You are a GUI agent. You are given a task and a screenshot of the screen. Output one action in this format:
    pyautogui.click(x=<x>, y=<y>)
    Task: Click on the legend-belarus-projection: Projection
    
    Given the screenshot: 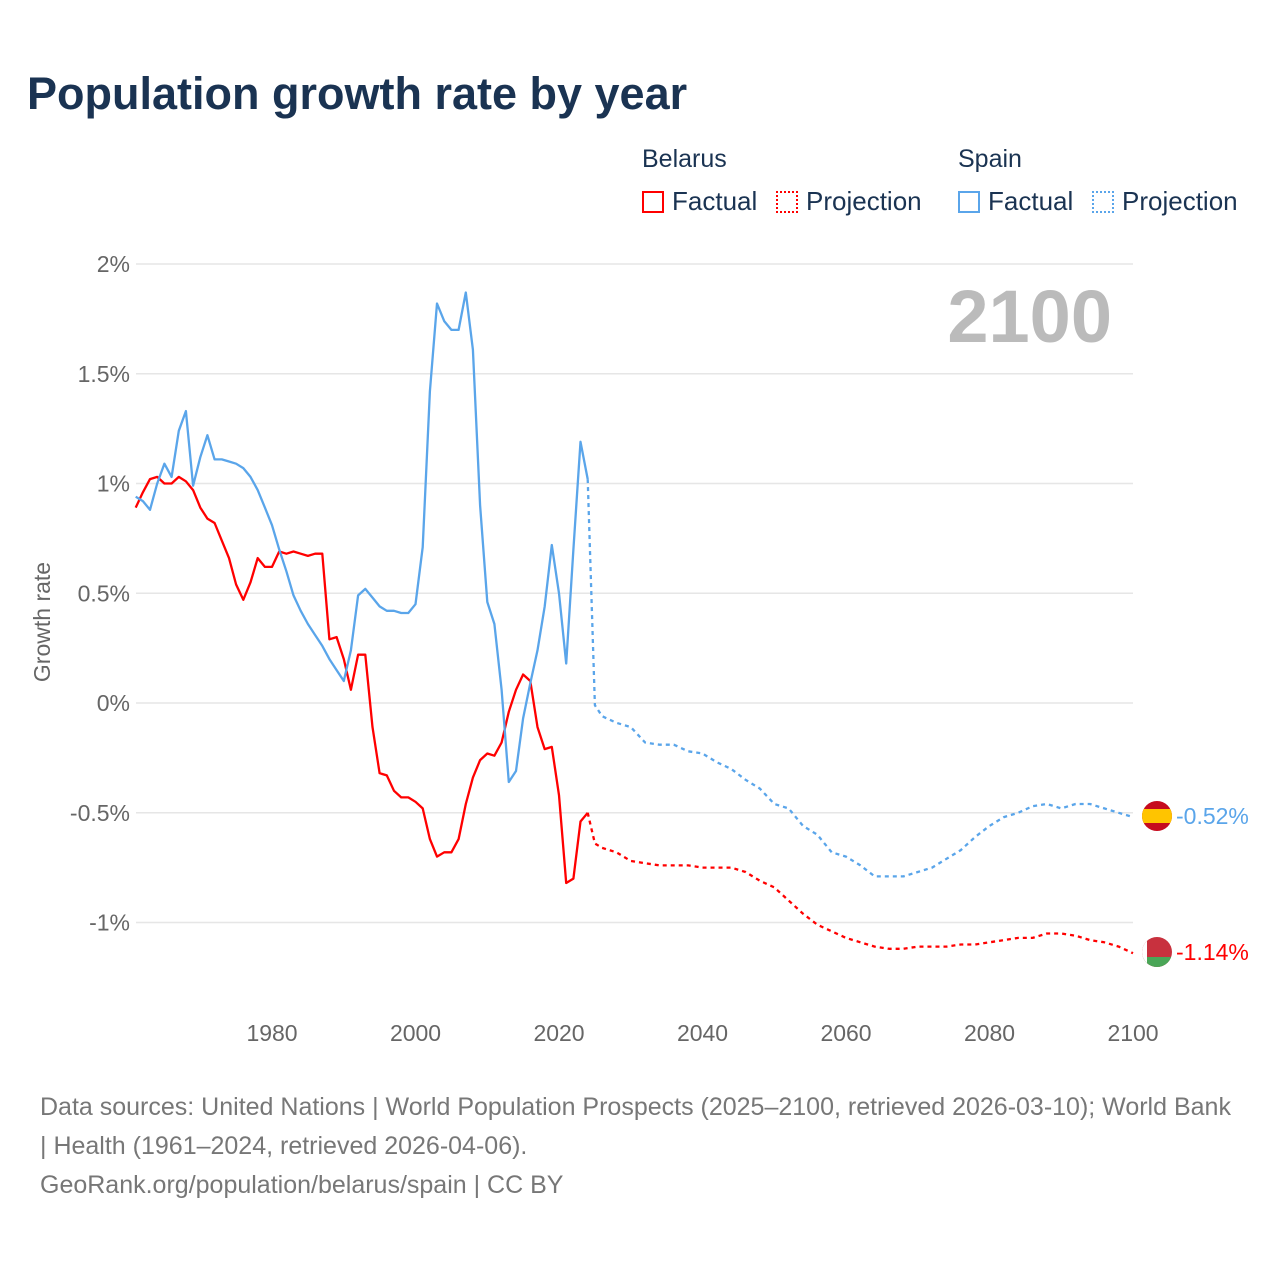 What is the action you would take?
    pyautogui.click(x=849, y=201)
    